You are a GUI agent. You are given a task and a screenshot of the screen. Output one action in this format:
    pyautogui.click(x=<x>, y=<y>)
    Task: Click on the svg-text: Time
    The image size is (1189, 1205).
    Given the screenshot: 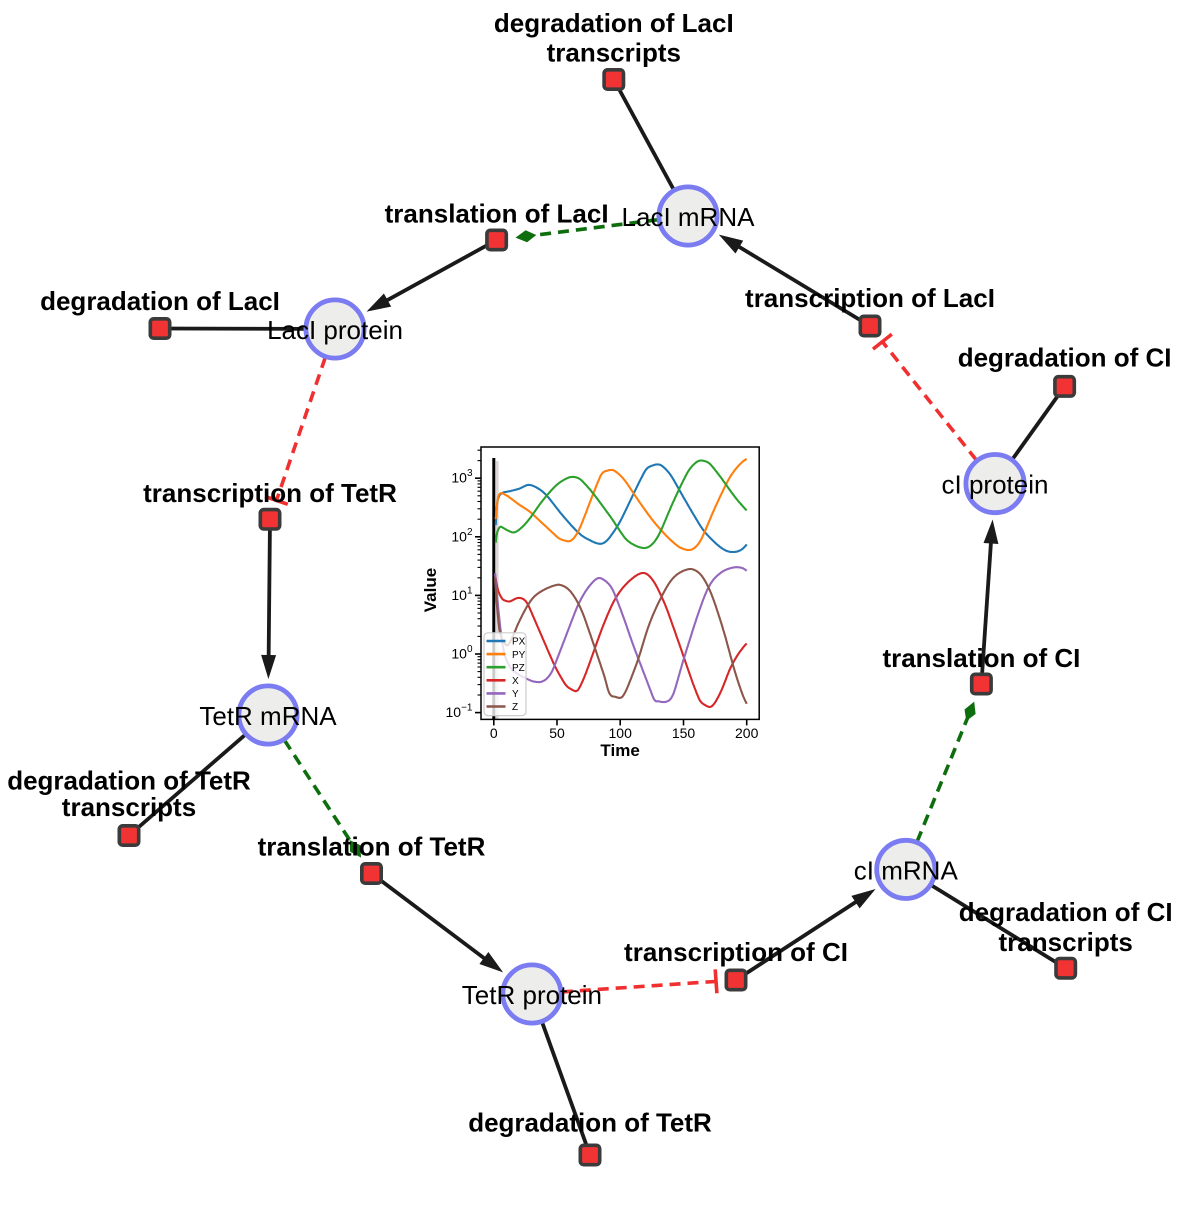 What is the action you would take?
    pyautogui.click(x=619, y=750)
    